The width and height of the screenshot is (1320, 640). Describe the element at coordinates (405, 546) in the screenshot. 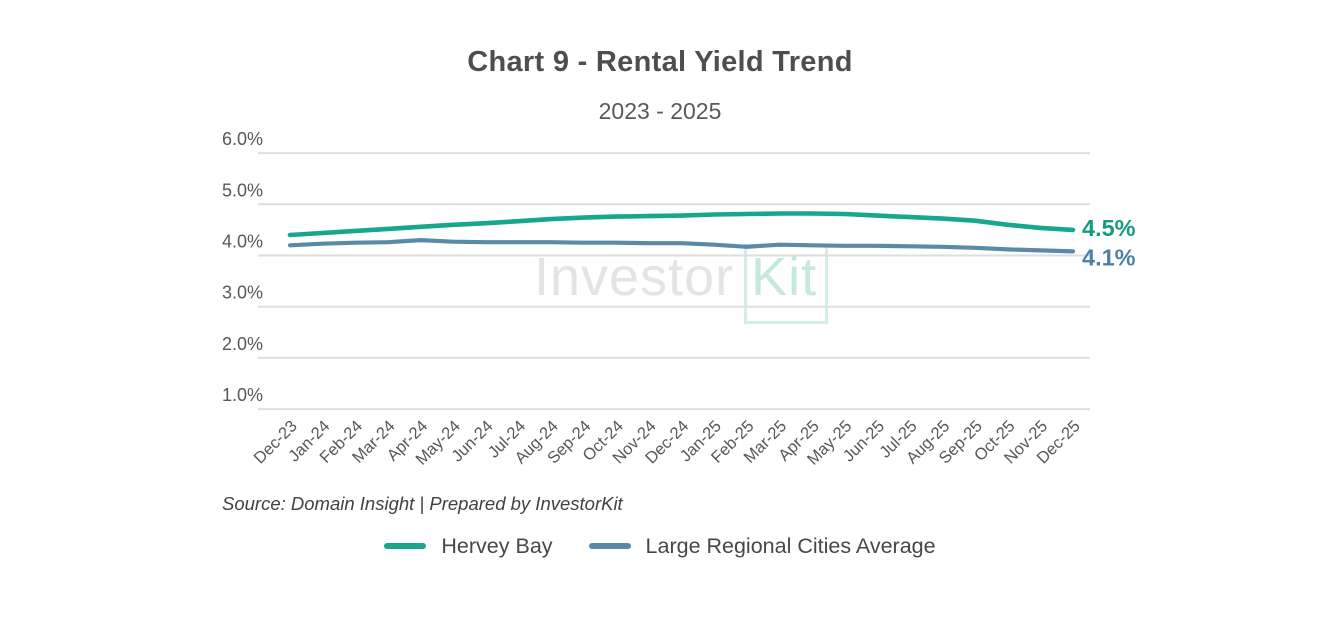

I see `hervey-bay-swatch-icon` at that location.